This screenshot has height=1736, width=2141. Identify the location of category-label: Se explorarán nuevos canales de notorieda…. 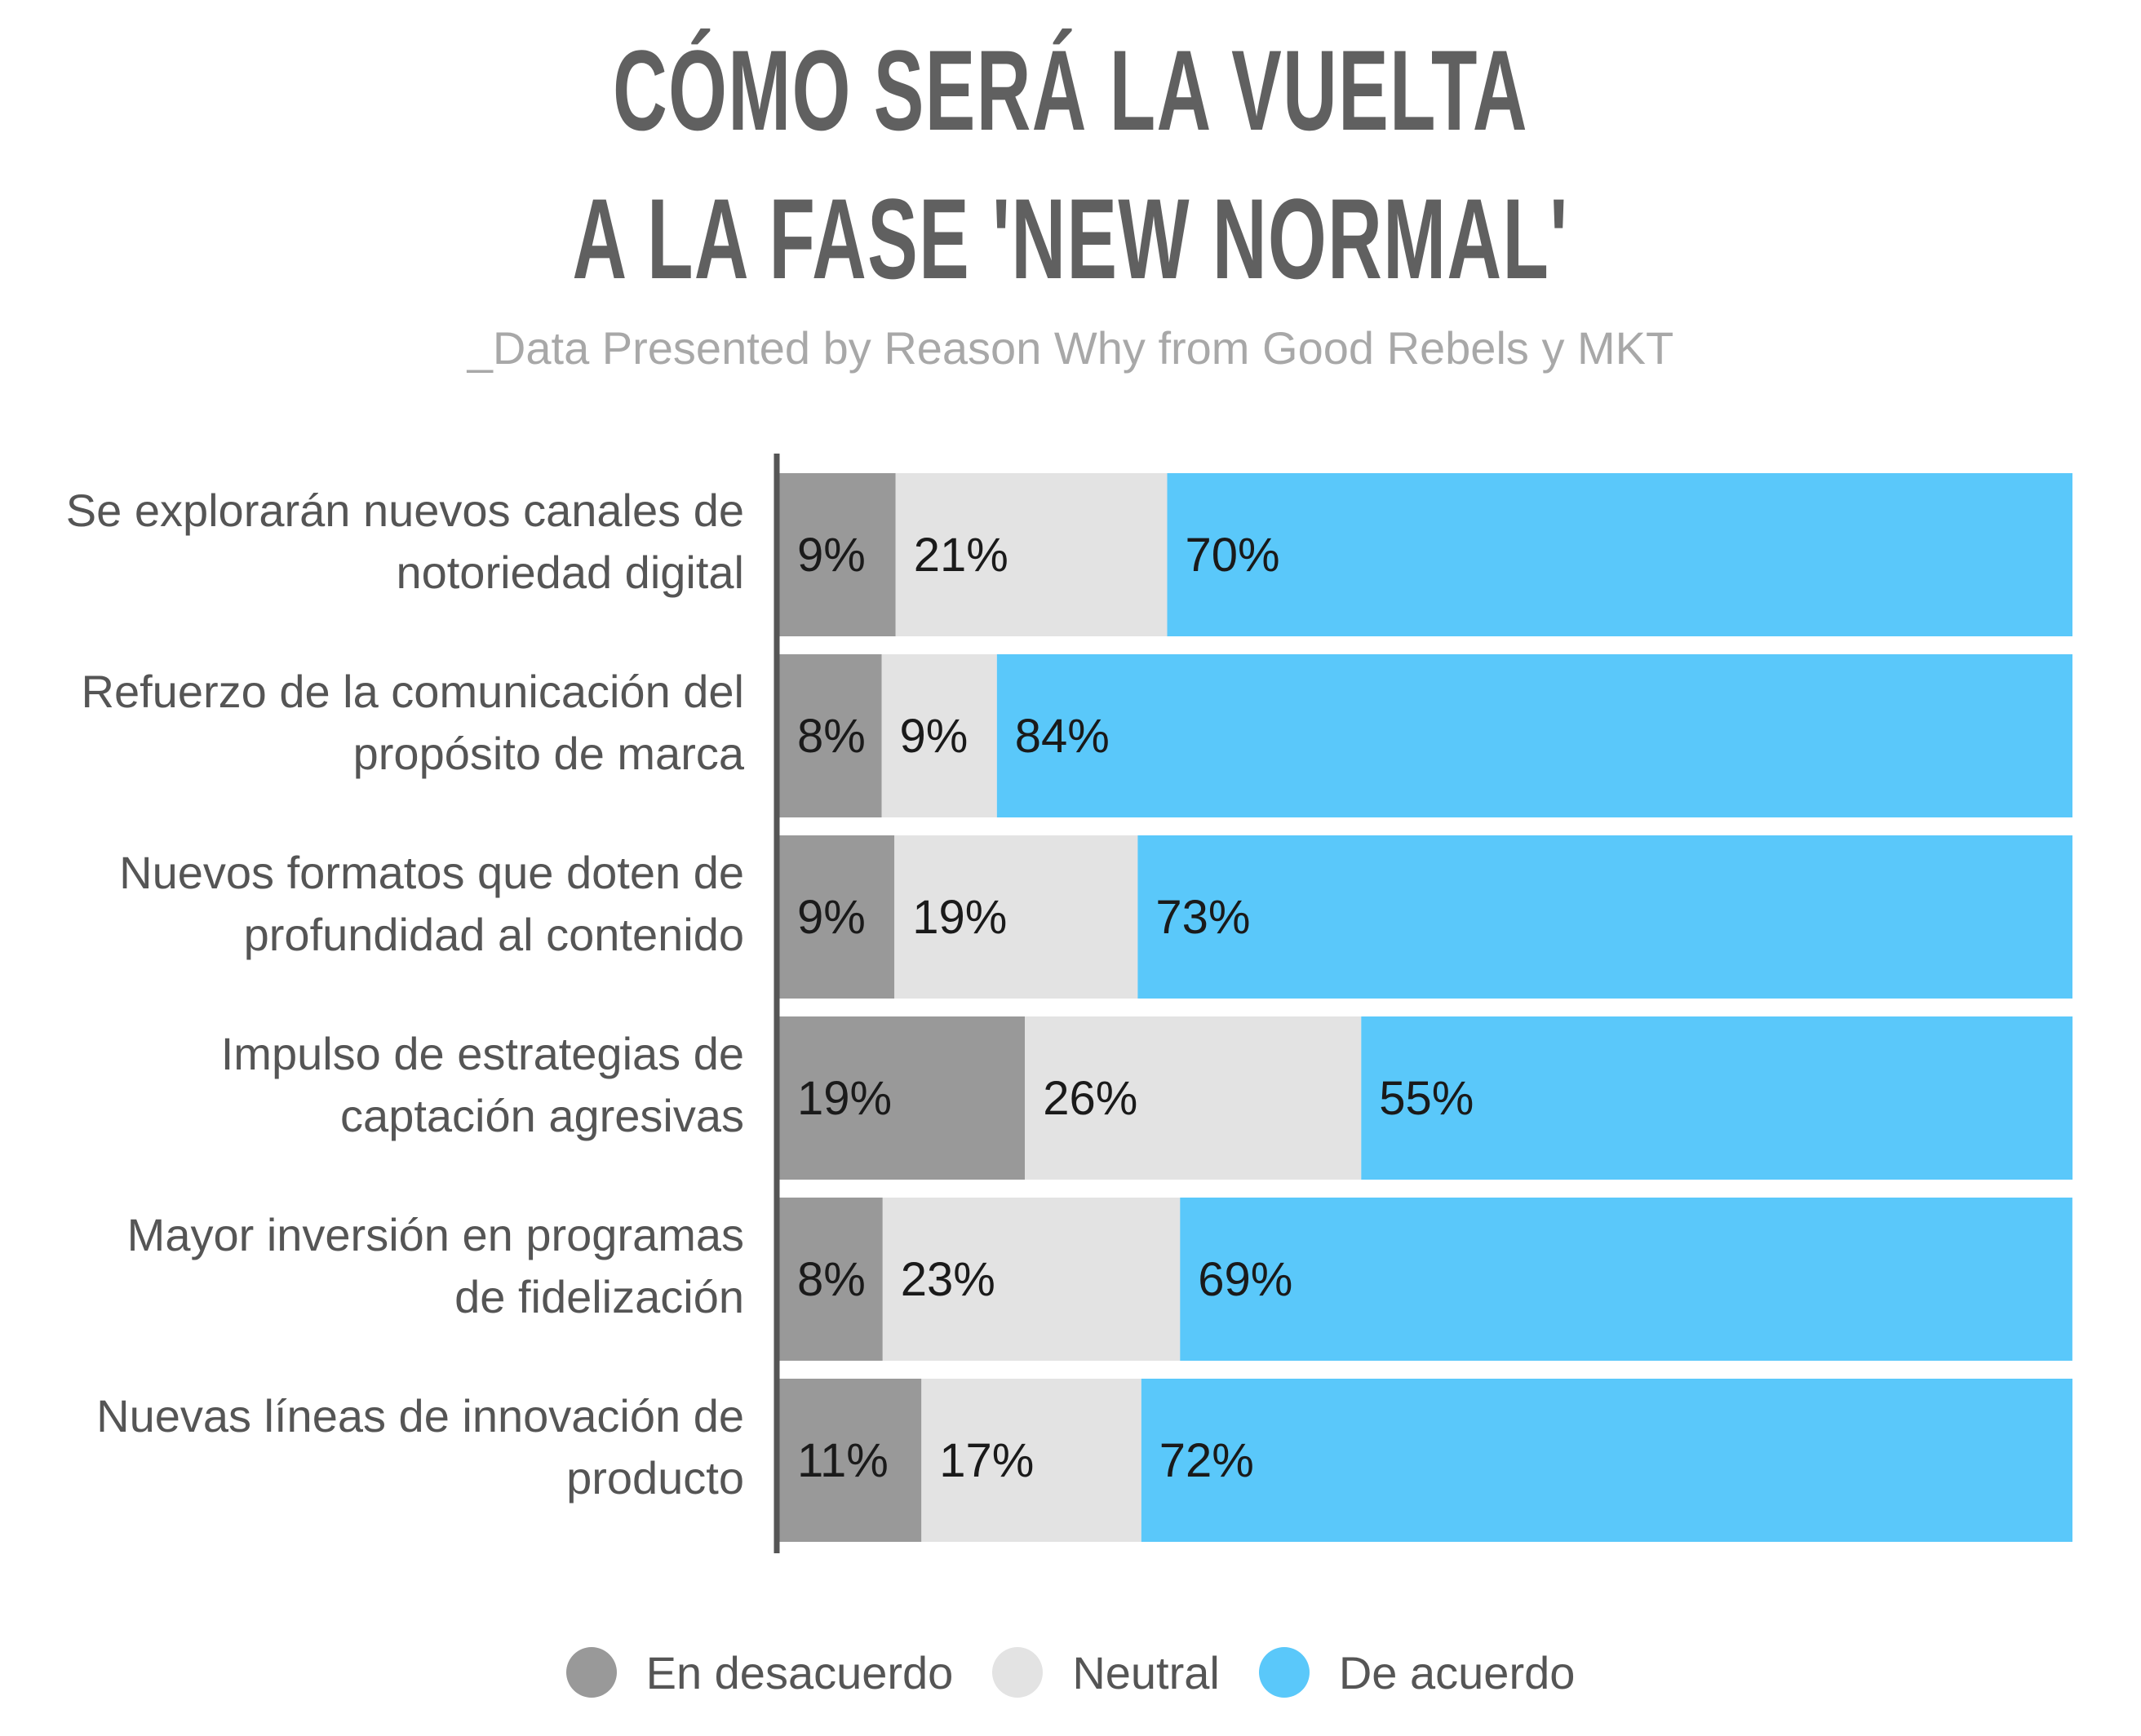
(405, 541).